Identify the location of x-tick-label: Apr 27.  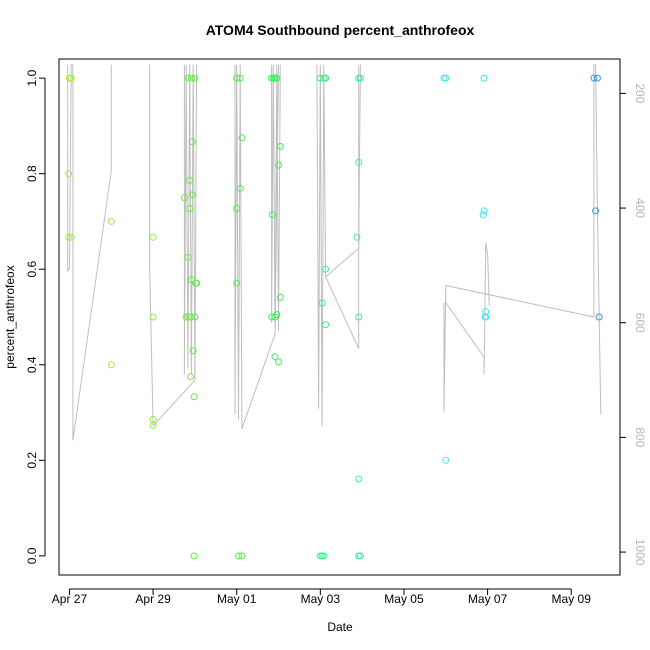
(70, 599).